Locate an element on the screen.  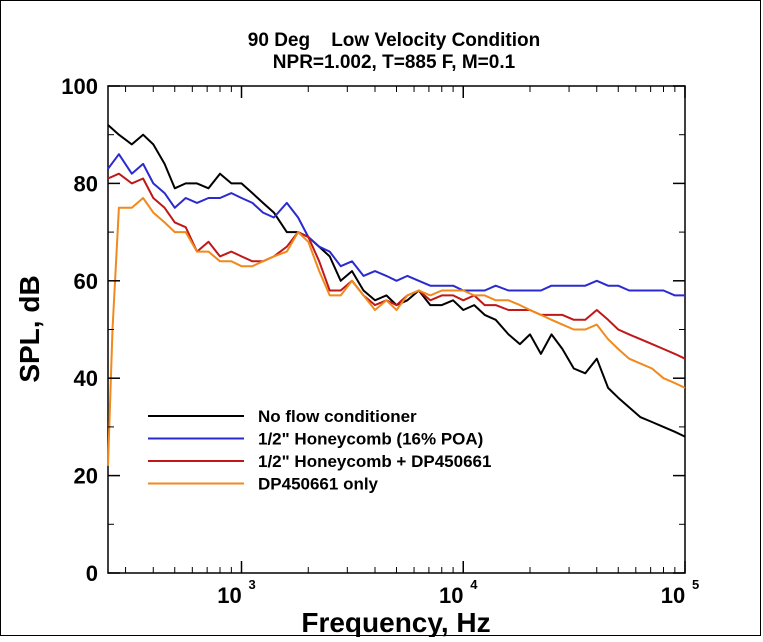
y-axis-label: SPL, dB is located at coordinates (29, 328).